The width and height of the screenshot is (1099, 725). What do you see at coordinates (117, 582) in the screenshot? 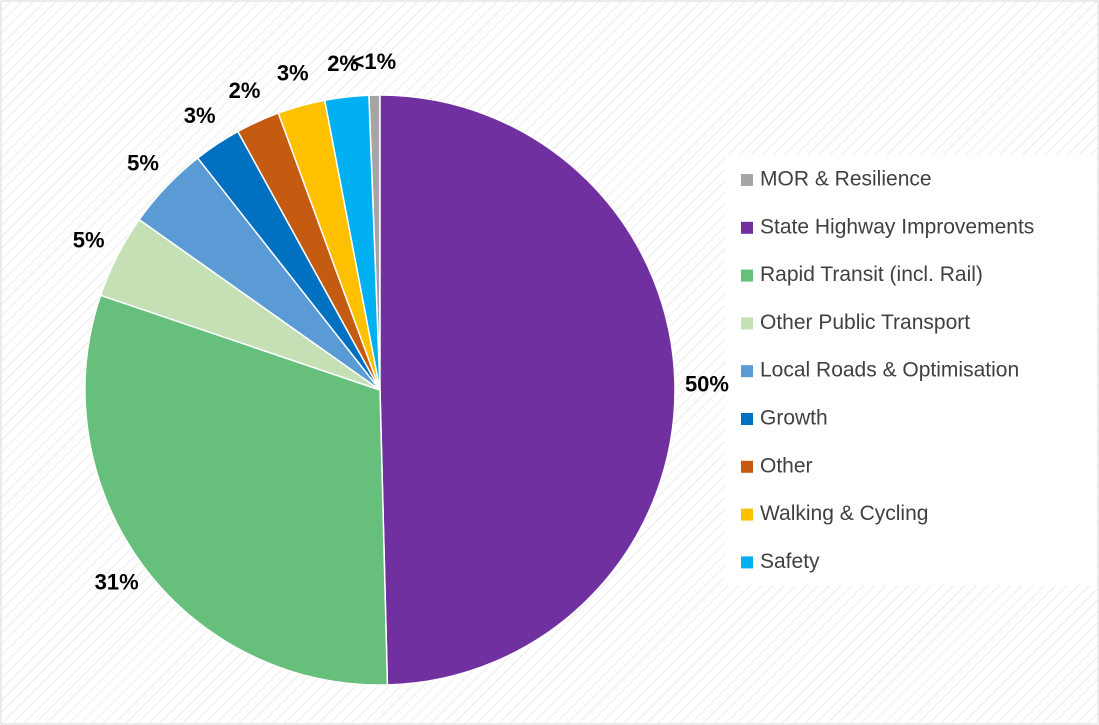
I see `data-label: 31%` at bounding box center [117, 582].